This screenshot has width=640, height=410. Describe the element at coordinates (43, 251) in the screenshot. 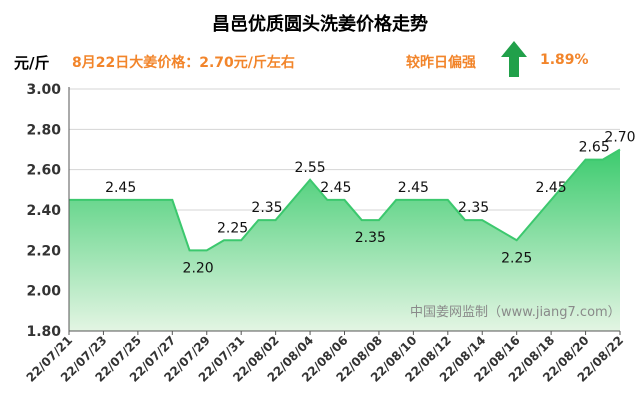

I see `y-tick-label: 2.20` at that location.